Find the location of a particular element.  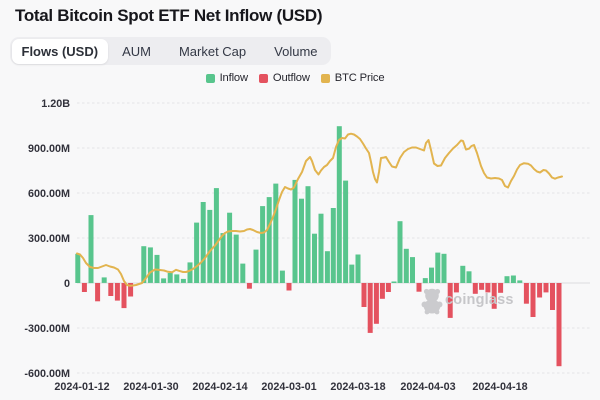

svg-text: 2024-04-18 is located at coordinates (499, 387).